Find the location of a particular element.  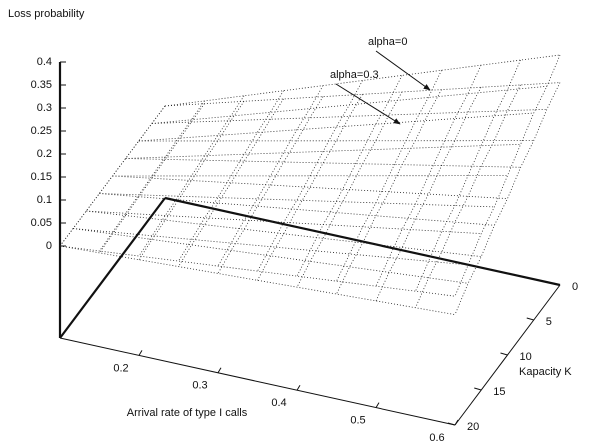

z-tick-label: 0.2 is located at coordinates (44, 154).